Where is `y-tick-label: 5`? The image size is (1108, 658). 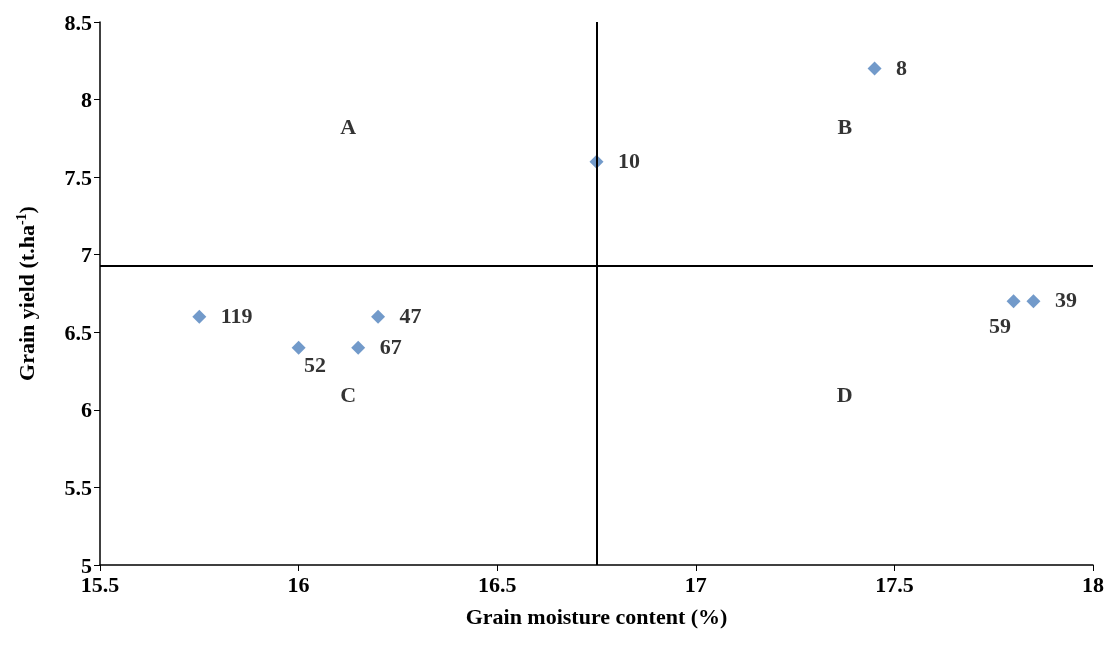 y-tick-label: 5 is located at coordinates (86, 565).